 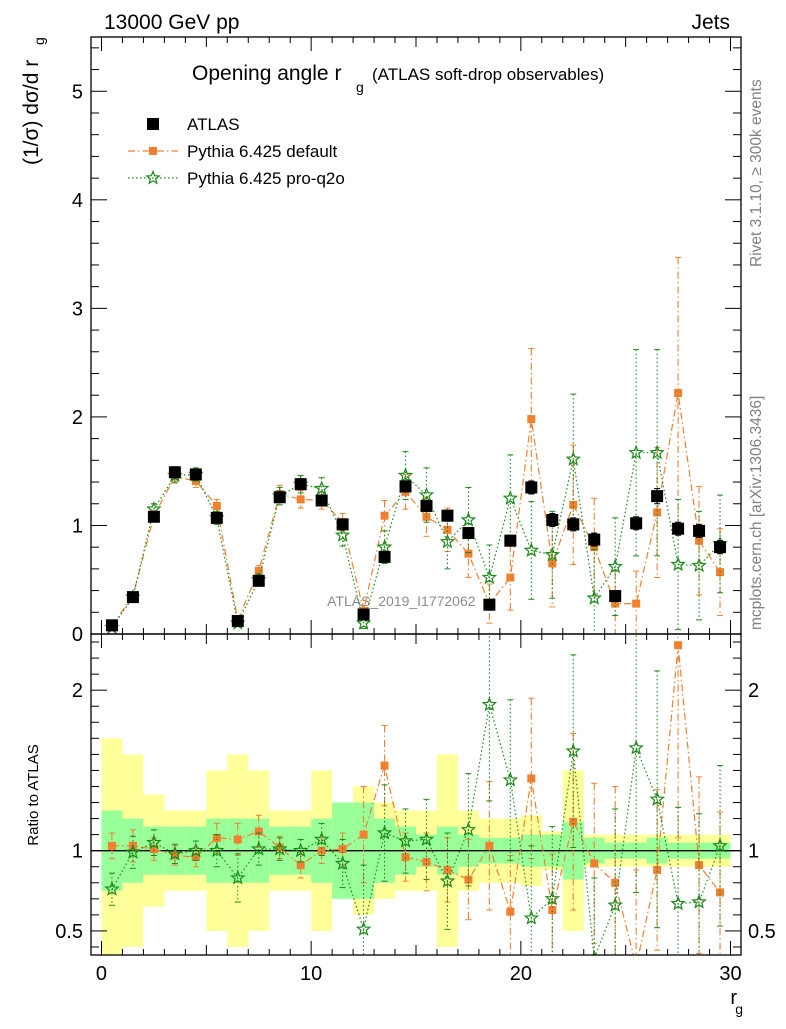 I want to click on x-axis-label: r, so click(x=733, y=998).